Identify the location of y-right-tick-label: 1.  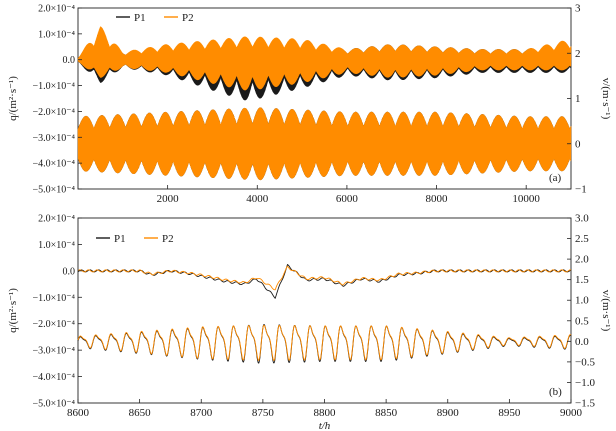
(578, 99).